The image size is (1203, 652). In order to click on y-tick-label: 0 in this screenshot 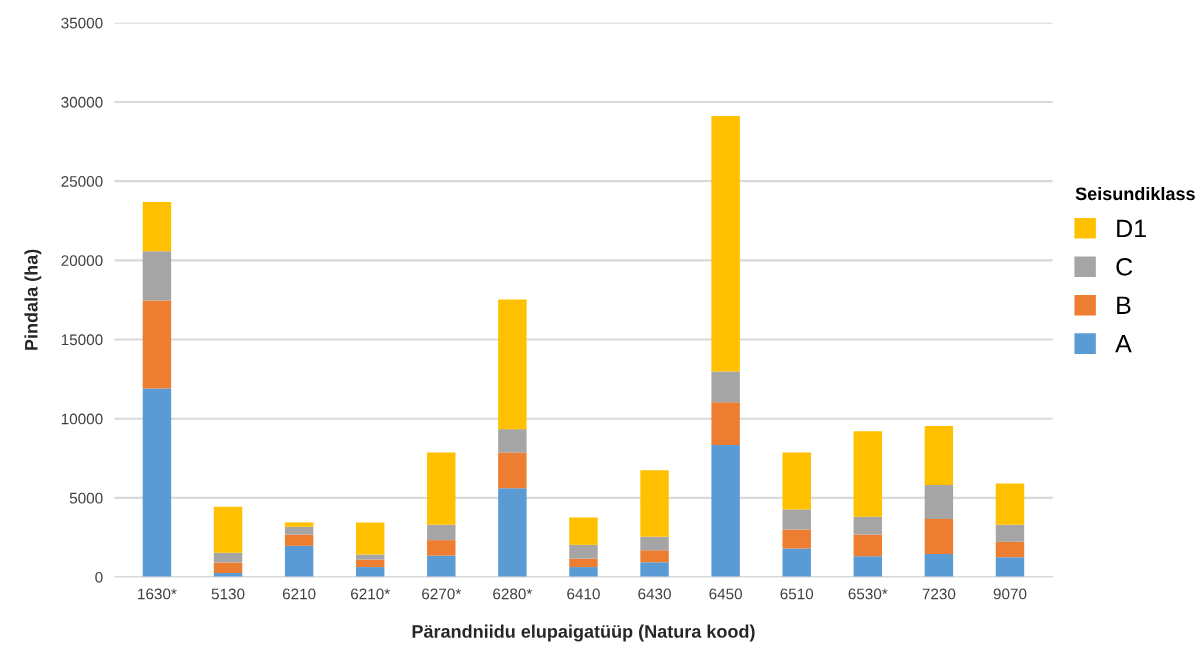, I will do `click(99, 577)`.